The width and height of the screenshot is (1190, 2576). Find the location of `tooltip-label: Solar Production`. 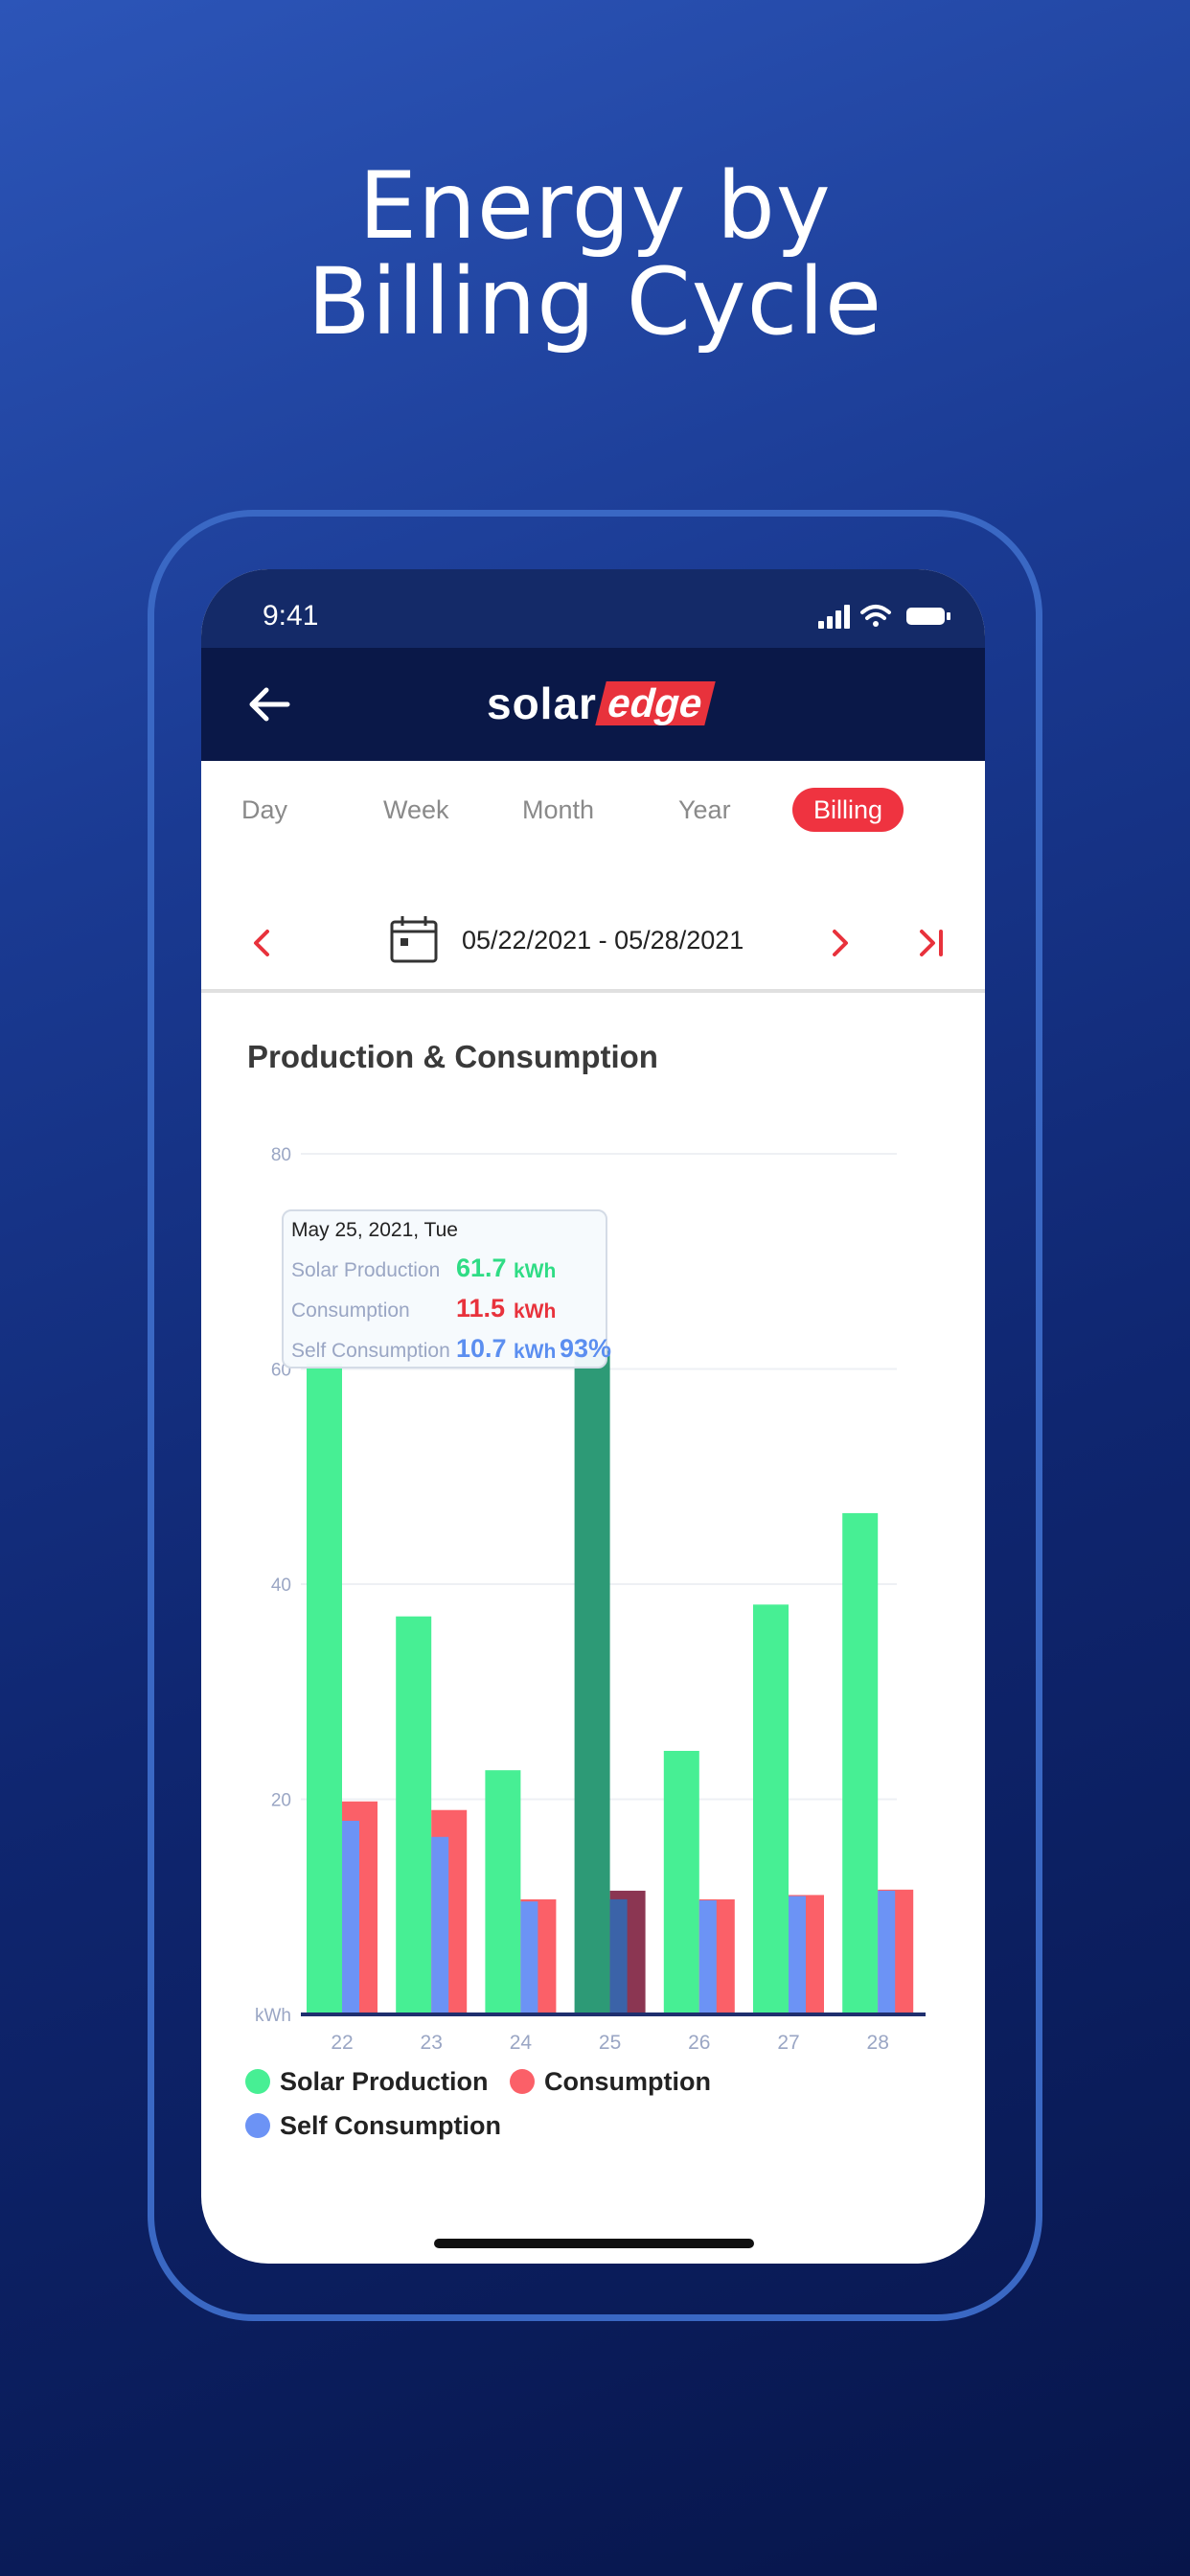

tooltip-label: Solar Production is located at coordinates (366, 1270).